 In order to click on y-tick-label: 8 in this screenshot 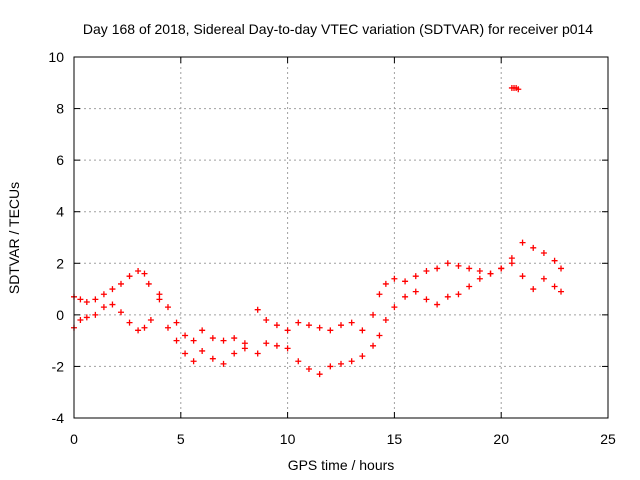, I will do `click(60, 109)`.